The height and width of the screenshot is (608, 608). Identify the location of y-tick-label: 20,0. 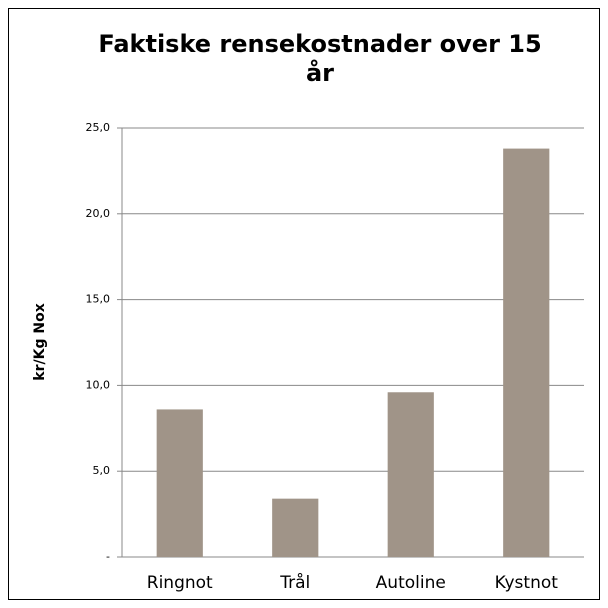
(98, 213).